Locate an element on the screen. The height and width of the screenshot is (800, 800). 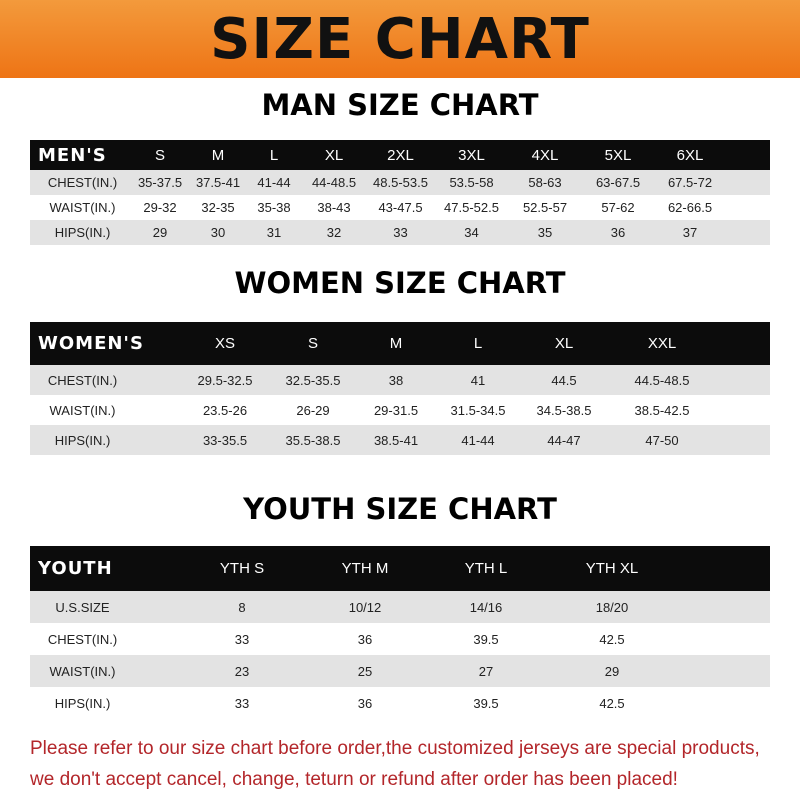
size-column-header: XS is located at coordinates (225, 343).